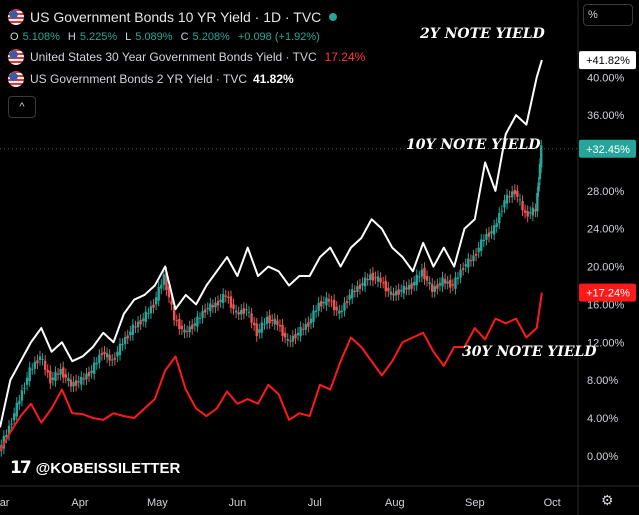 The height and width of the screenshot is (515, 639). I want to click on series-2y-title: US Government Bonds 2 YR Yield · TVC, so click(138, 79).